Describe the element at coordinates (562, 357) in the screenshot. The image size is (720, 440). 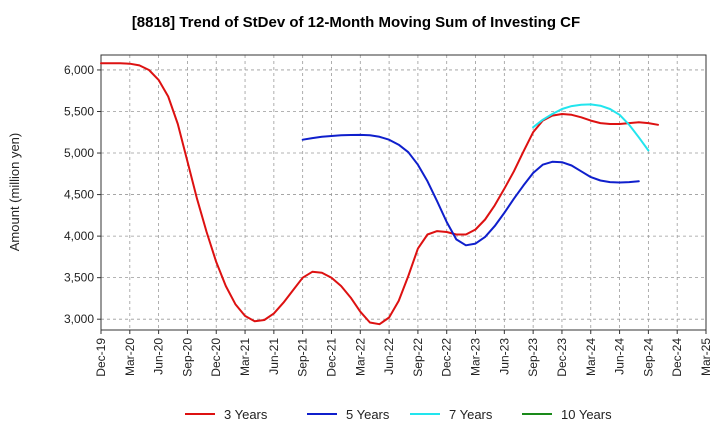
I see `x-tick-label: Dec-23` at that location.